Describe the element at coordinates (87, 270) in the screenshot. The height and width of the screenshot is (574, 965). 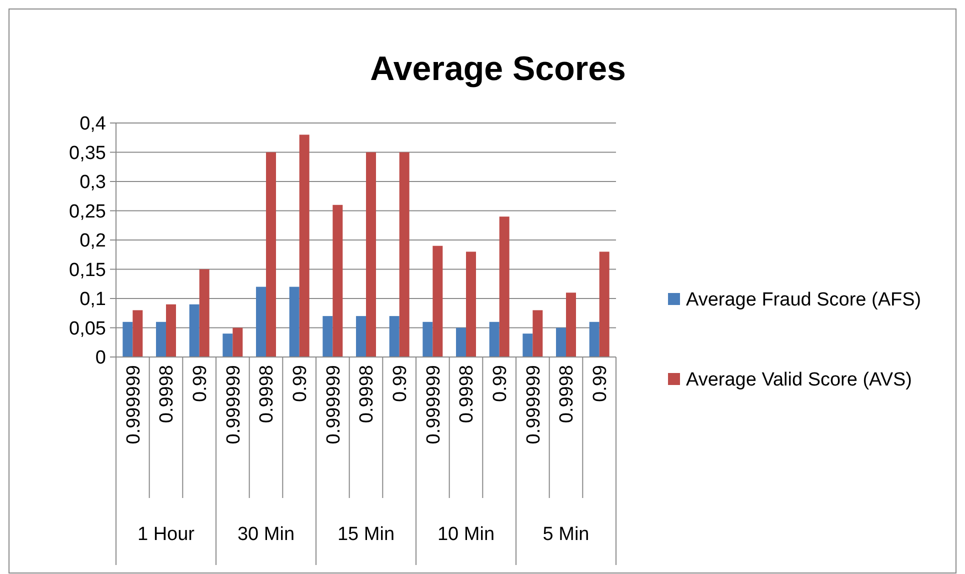
I see `y-tick-label: 0,15` at that location.